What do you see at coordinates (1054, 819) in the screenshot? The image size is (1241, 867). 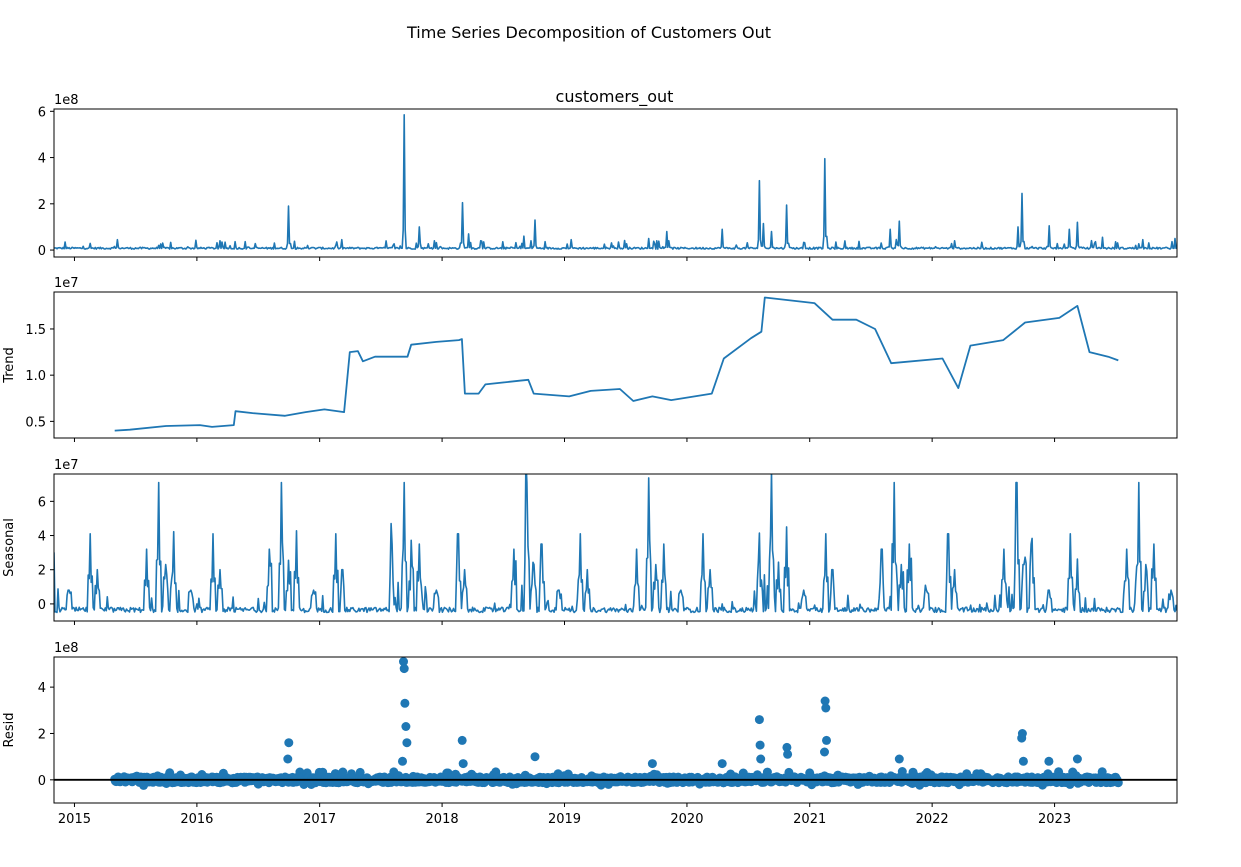 I see `x-tick-label: 2023` at bounding box center [1054, 819].